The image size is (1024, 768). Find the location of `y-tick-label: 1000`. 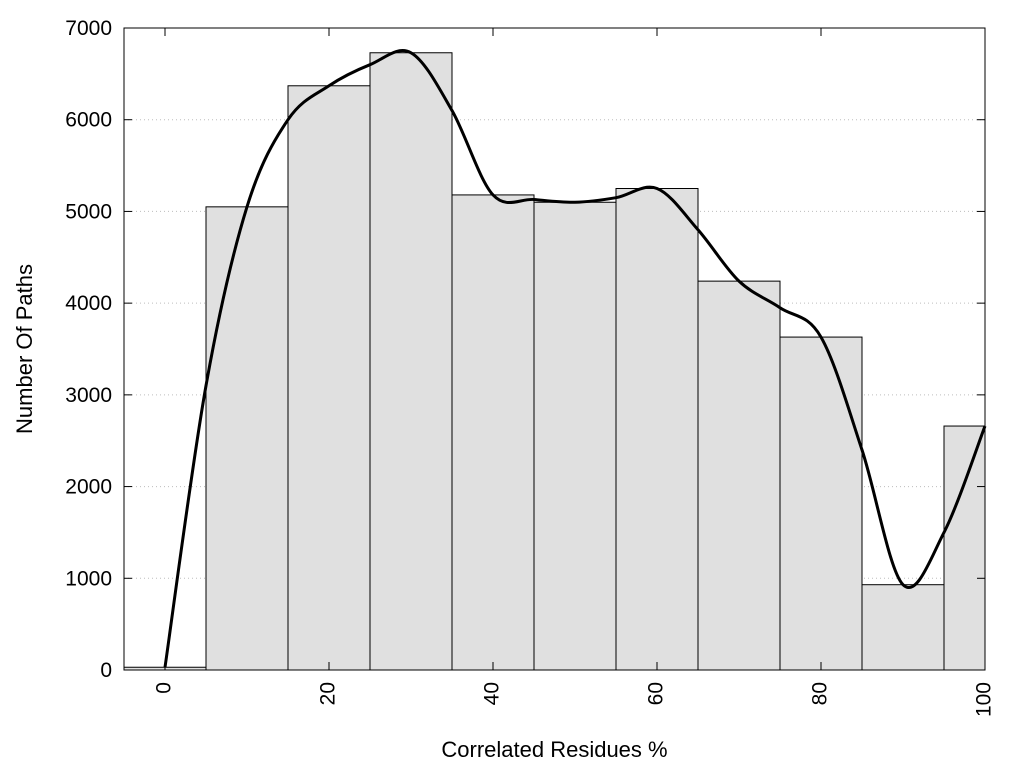

y-tick-label: 1000 is located at coordinates (88, 578).